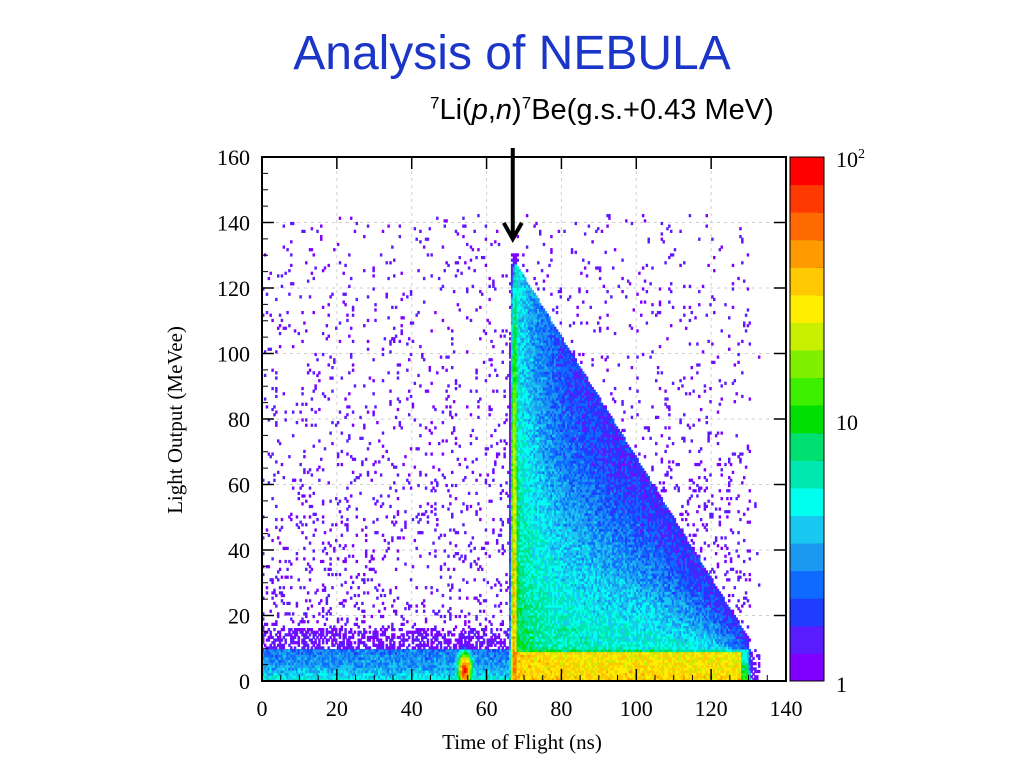 The height and width of the screenshot is (768, 1024). I want to click on mass-number-be: 7, so click(526, 103).